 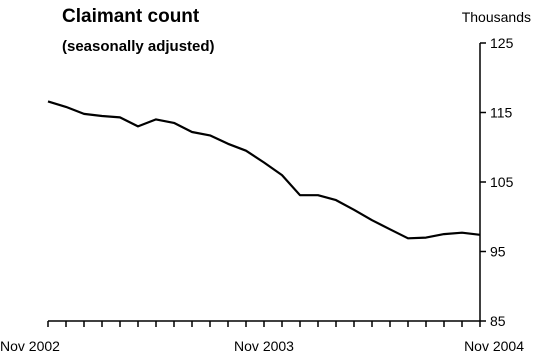 What do you see at coordinates (498, 252) in the screenshot?
I see `y-tick-label: 95` at bounding box center [498, 252].